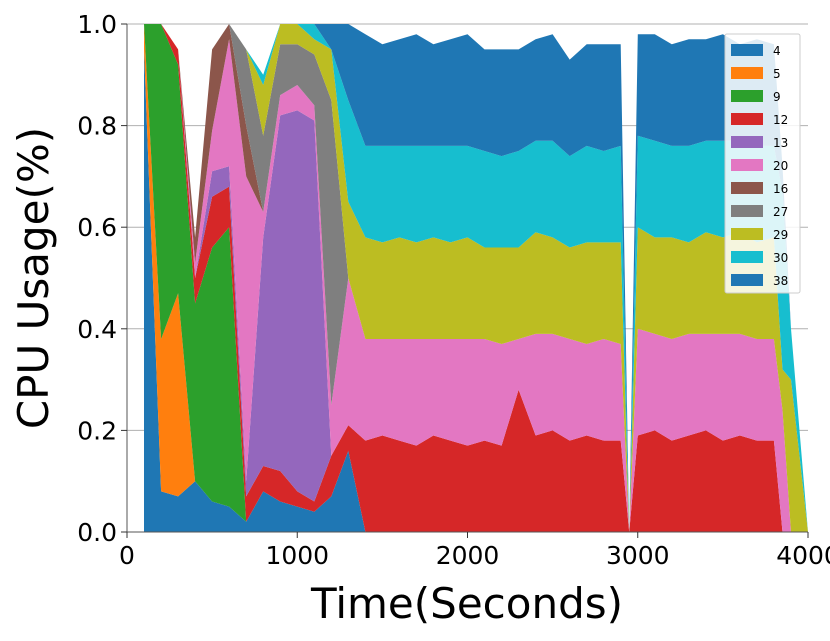  Describe the element at coordinates (97, 329) in the screenshot. I see `y-tick-label: 0.4` at that location.